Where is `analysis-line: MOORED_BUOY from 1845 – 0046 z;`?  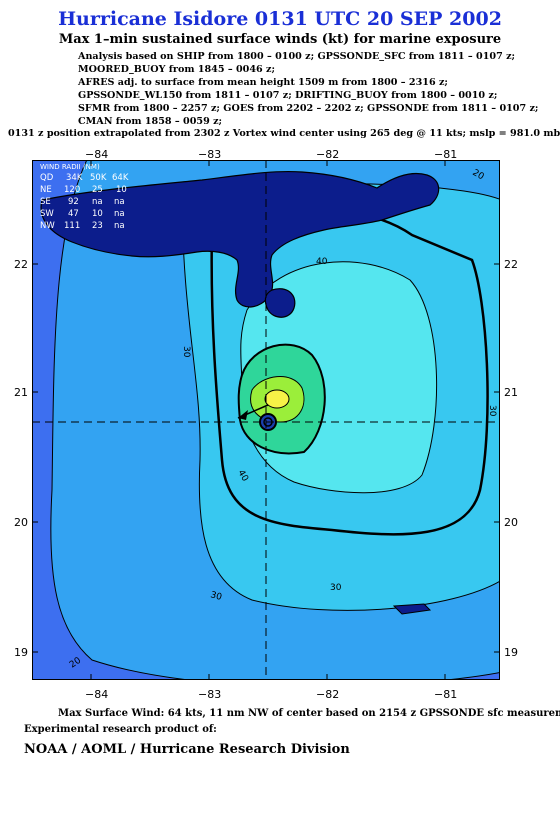
analysis-line: MOORED_BUOY from 1845 – 0046 z; is located at coordinates (177, 69).